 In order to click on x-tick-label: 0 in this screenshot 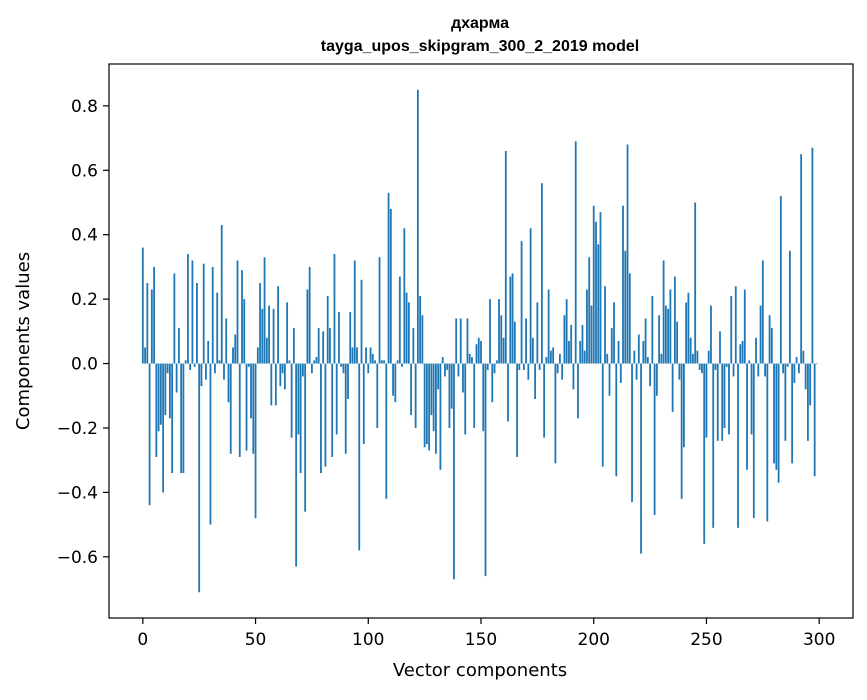, I will do `click(142, 640)`.